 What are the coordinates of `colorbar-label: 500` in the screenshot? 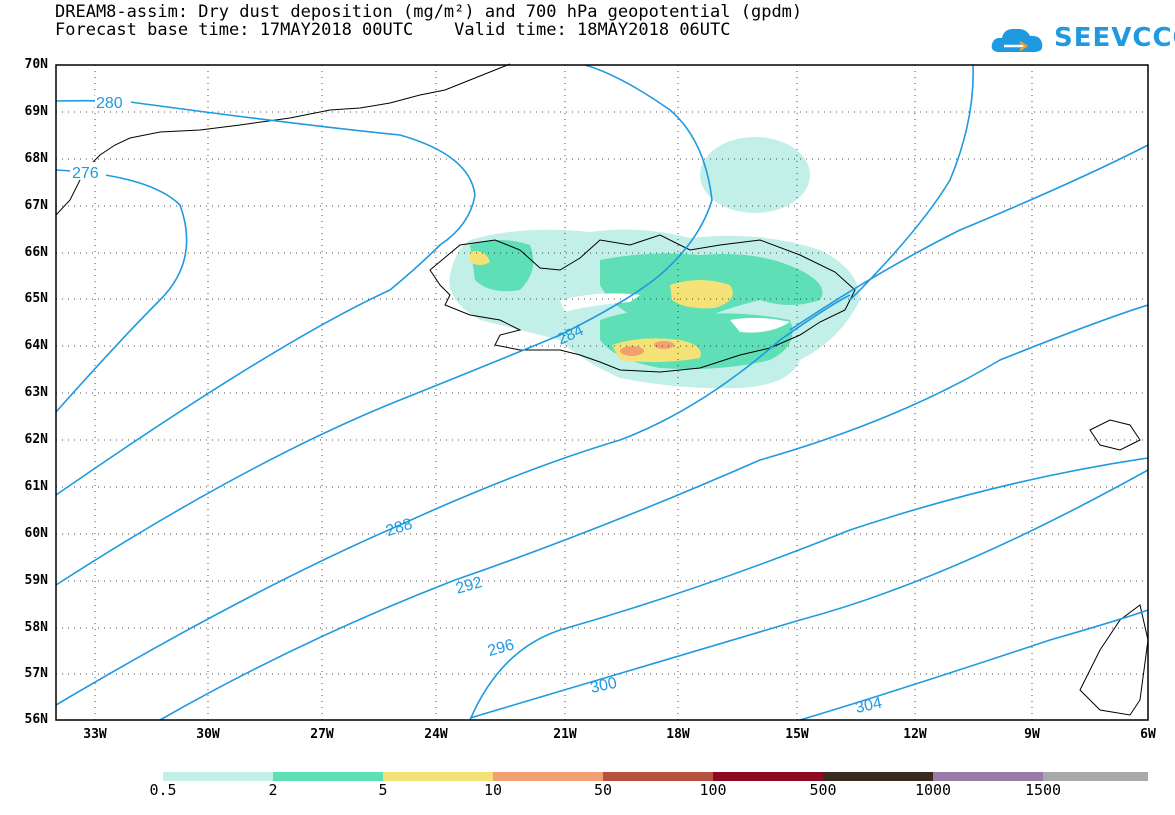 It's located at (823, 790).